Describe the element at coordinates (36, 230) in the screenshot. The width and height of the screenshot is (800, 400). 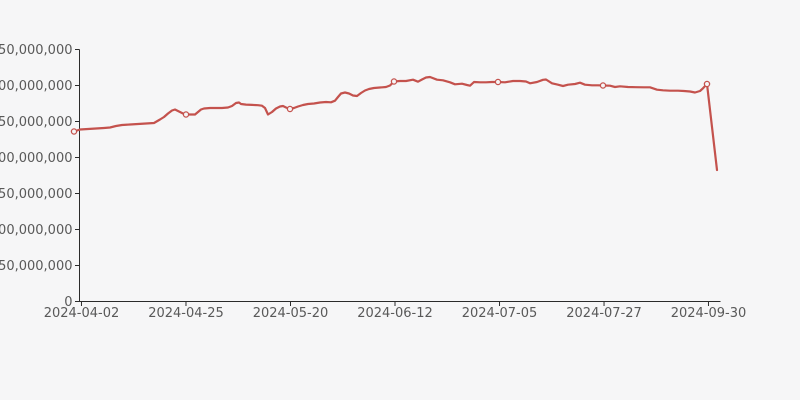
I see `y-tick-label: 100,000,000` at that location.